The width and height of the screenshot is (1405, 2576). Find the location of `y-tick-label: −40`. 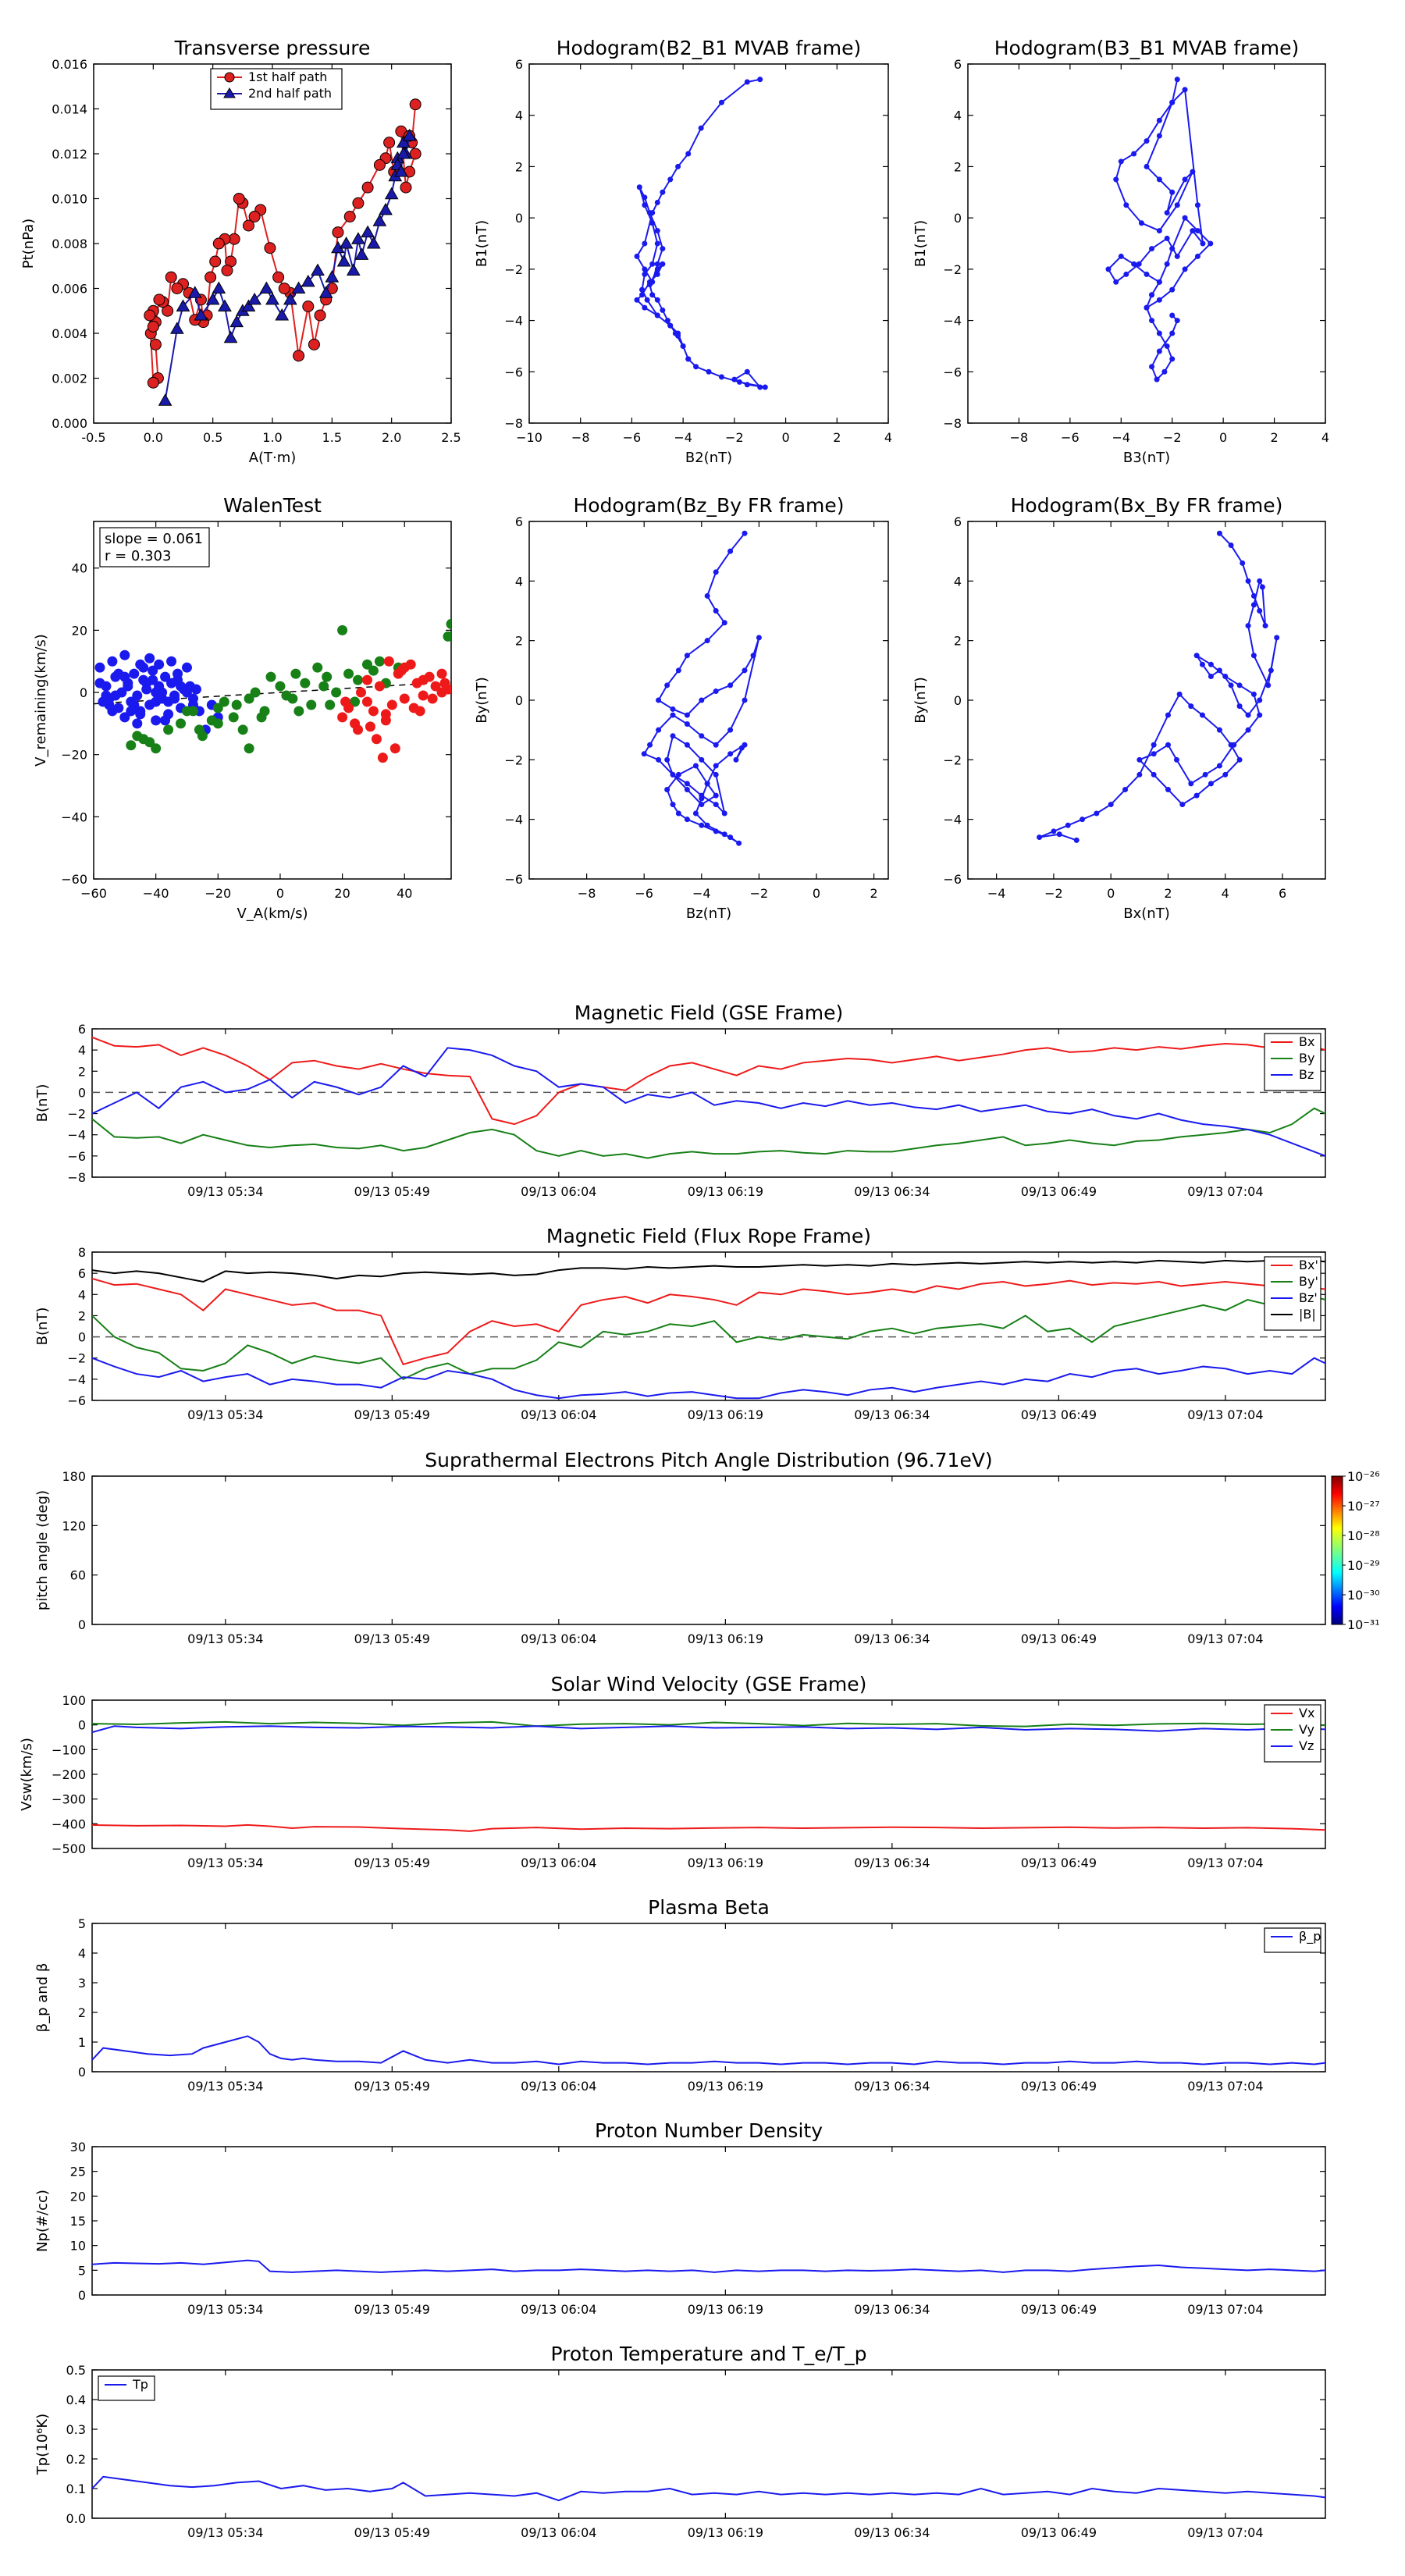

y-tick-label: −40 is located at coordinates (74, 817).